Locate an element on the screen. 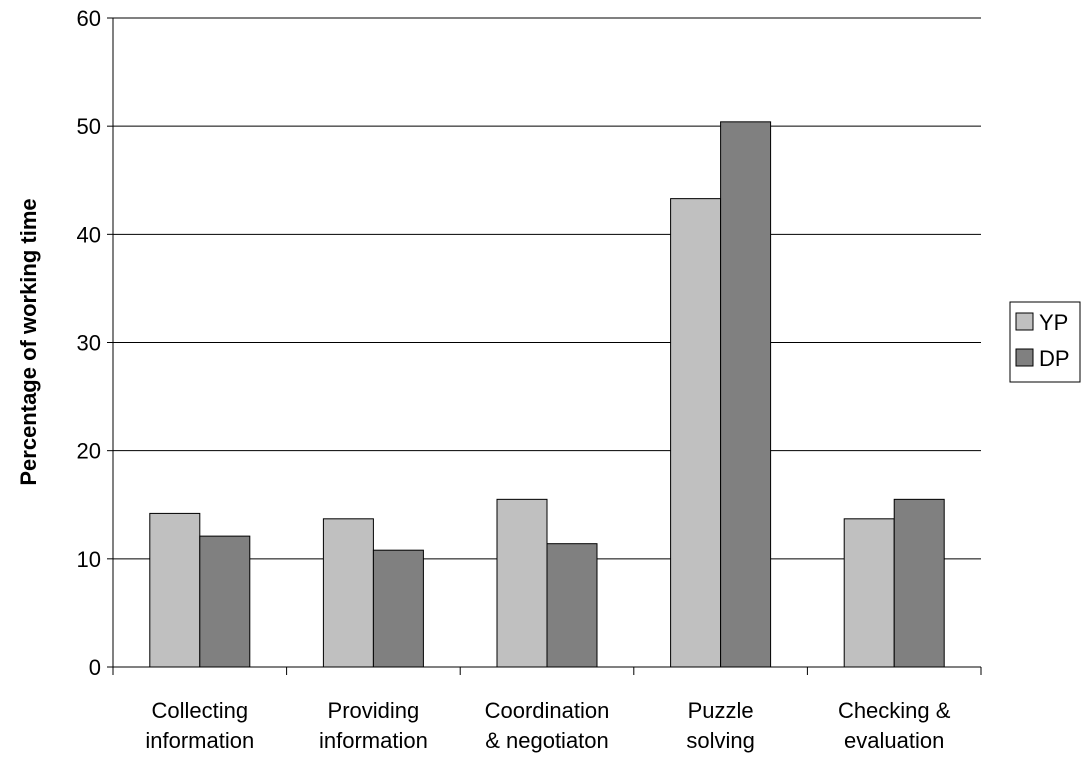 The image size is (1088, 759). y-tick-label: 20 is located at coordinates (89, 451).